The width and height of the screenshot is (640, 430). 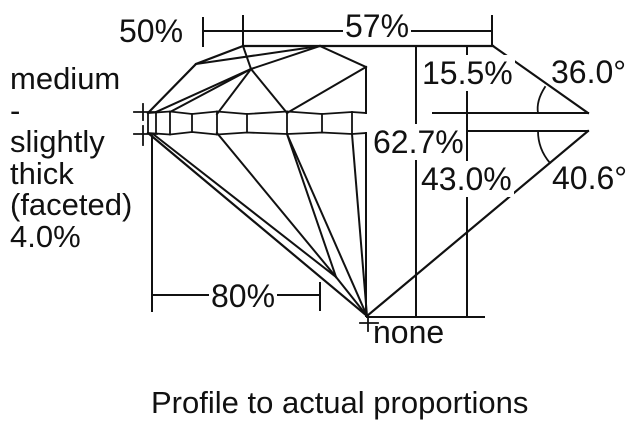 What do you see at coordinates (260, 224) in the screenshot?
I see `pavilion-facet-lines` at bounding box center [260, 224].